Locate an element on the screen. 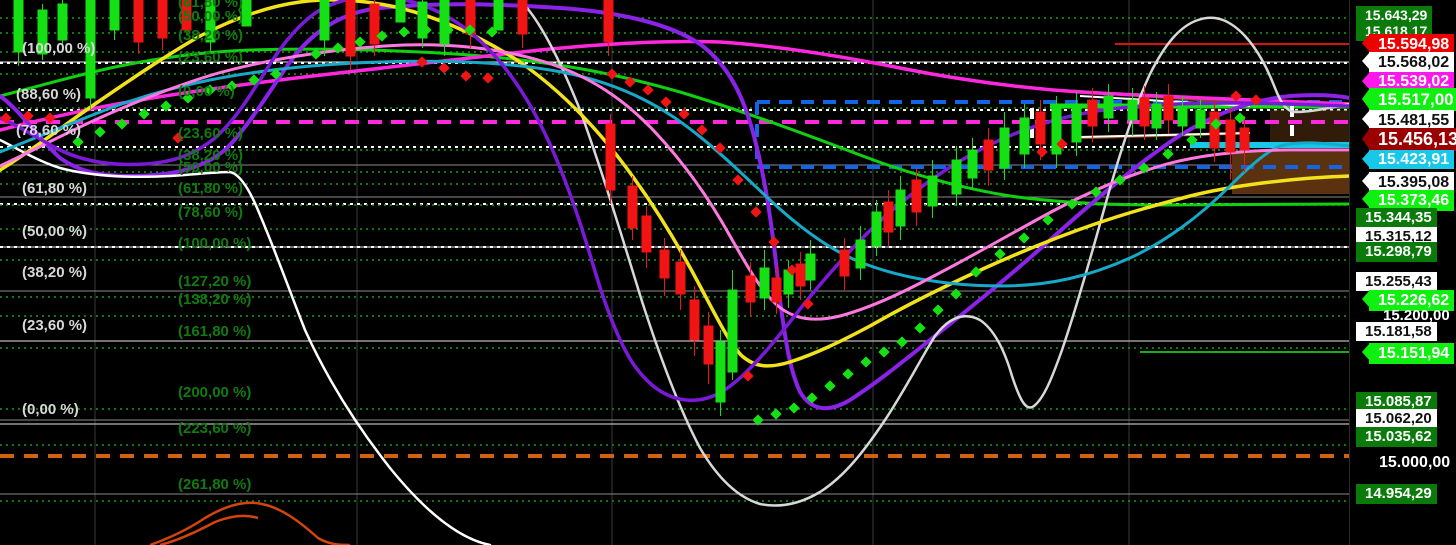 The height and width of the screenshot is (545, 1456). price-tag: 15.181,58 is located at coordinates (1396, 331).